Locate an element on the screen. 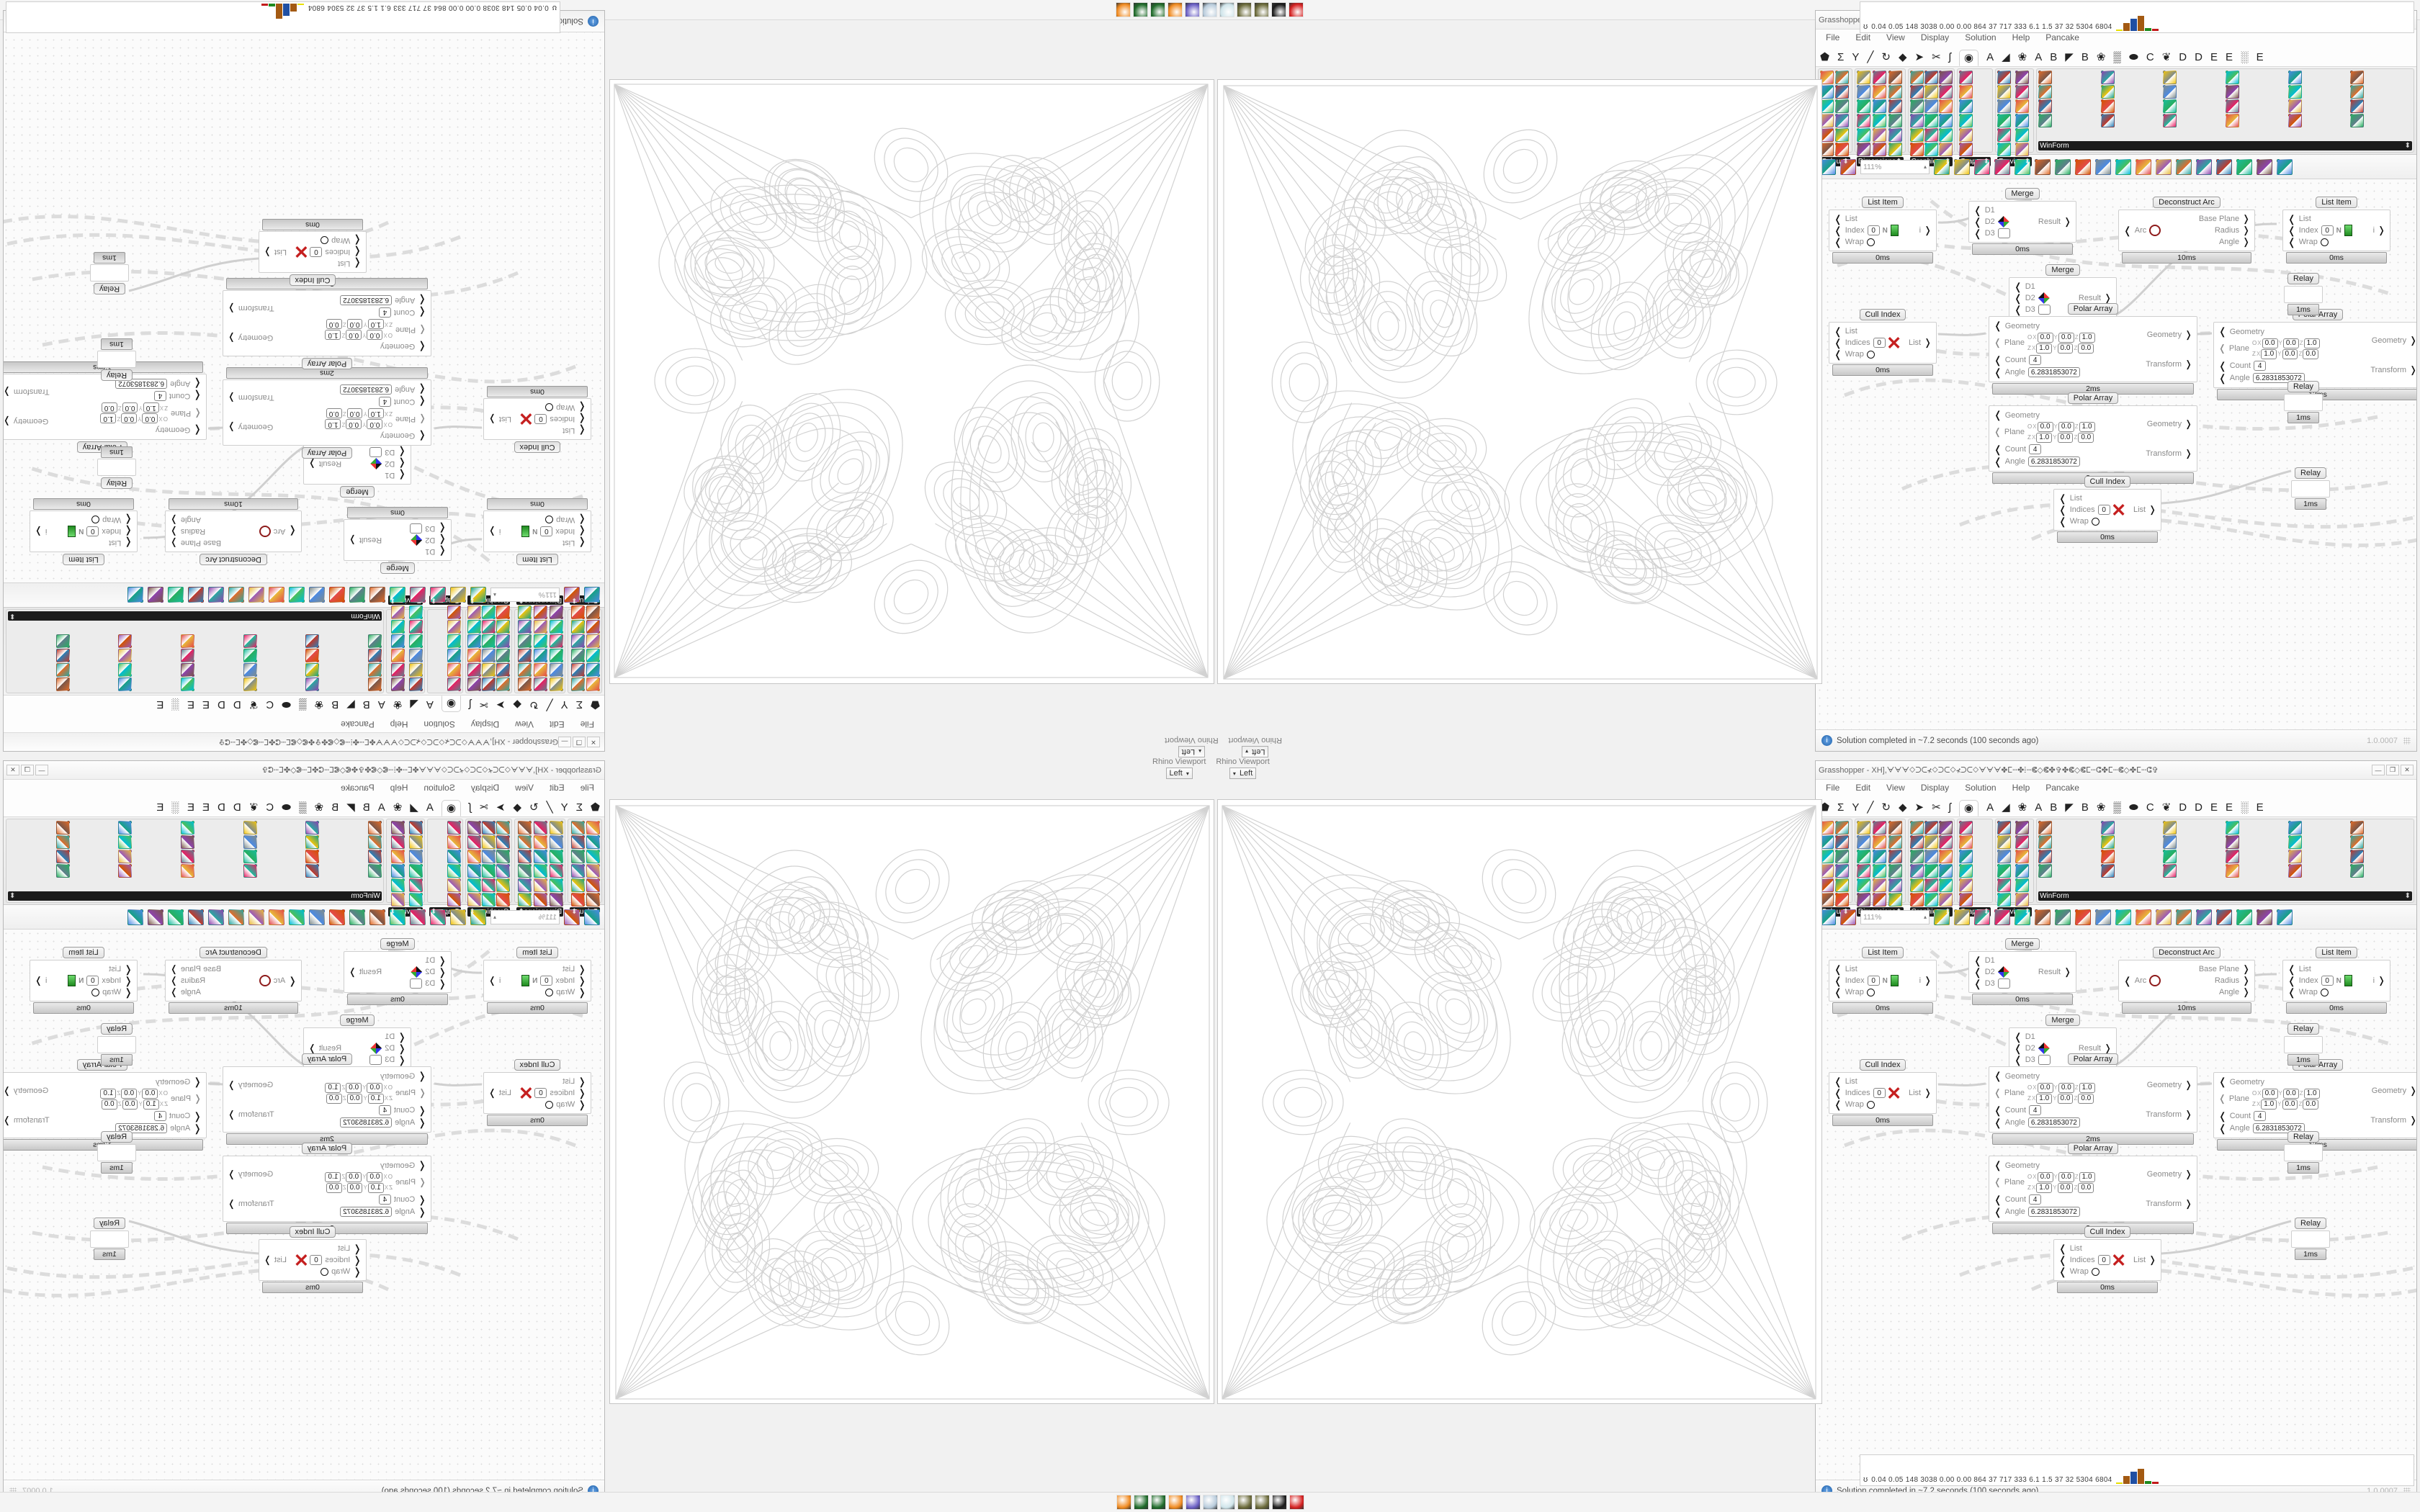  ribbon-tab-3: ╱ is located at coordinates (549, 807).